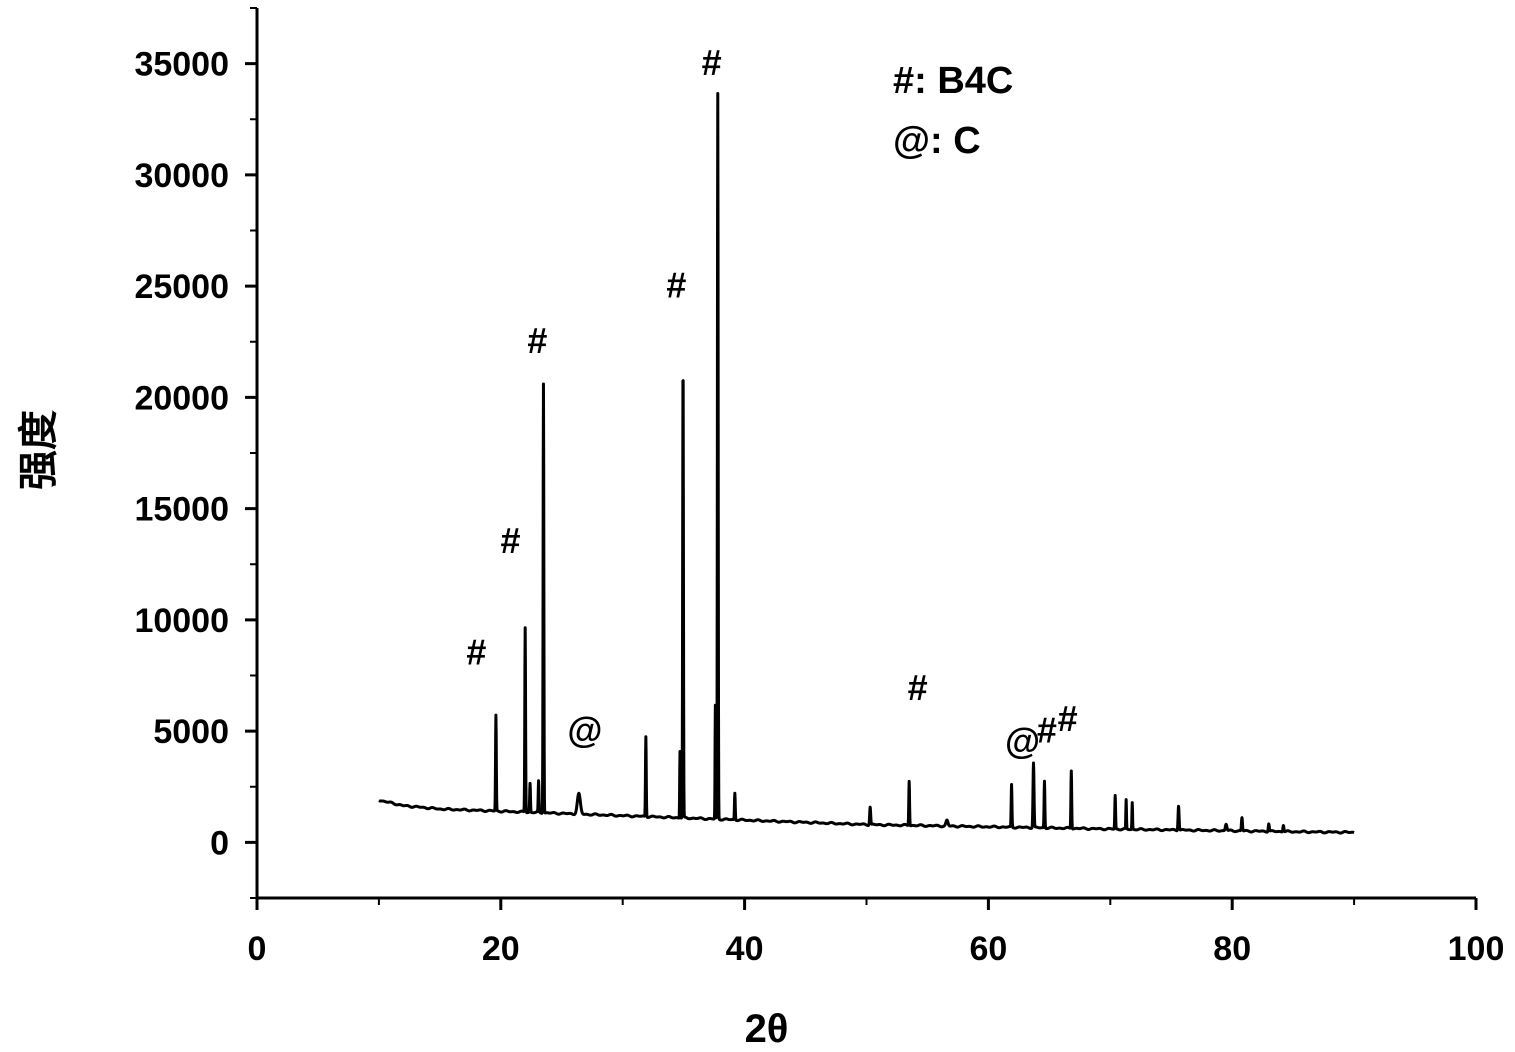 This screenshot has width=1515, height=1052. Describe the element at coordinates (191, 732) in the screenshot. I see `y-tick-label: 5000` at that location.